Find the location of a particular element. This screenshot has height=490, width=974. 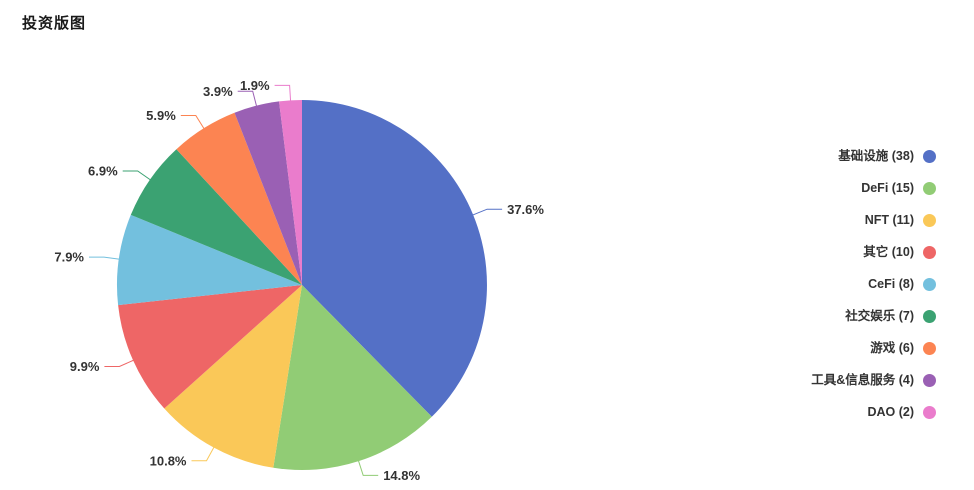

legend-label: 社交娱乐 (7) is located at coordinates (879, 316).